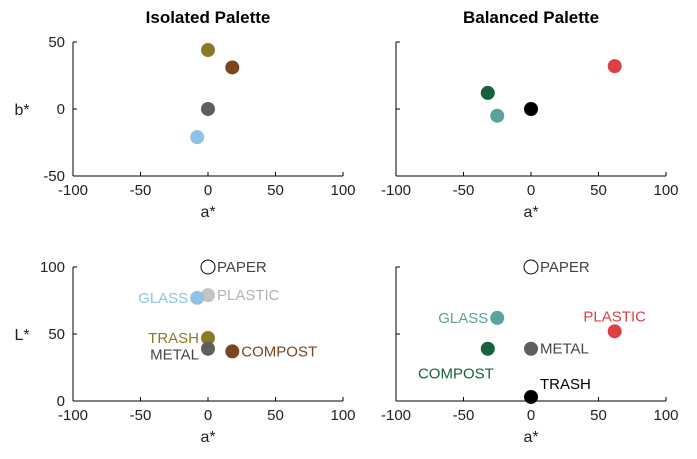 This screenshot has width=697, height=459. What do you see at coordinates (54, 176) in the screenshot?
I see `y-tick-label: -50` at bounding box center [54, 176].